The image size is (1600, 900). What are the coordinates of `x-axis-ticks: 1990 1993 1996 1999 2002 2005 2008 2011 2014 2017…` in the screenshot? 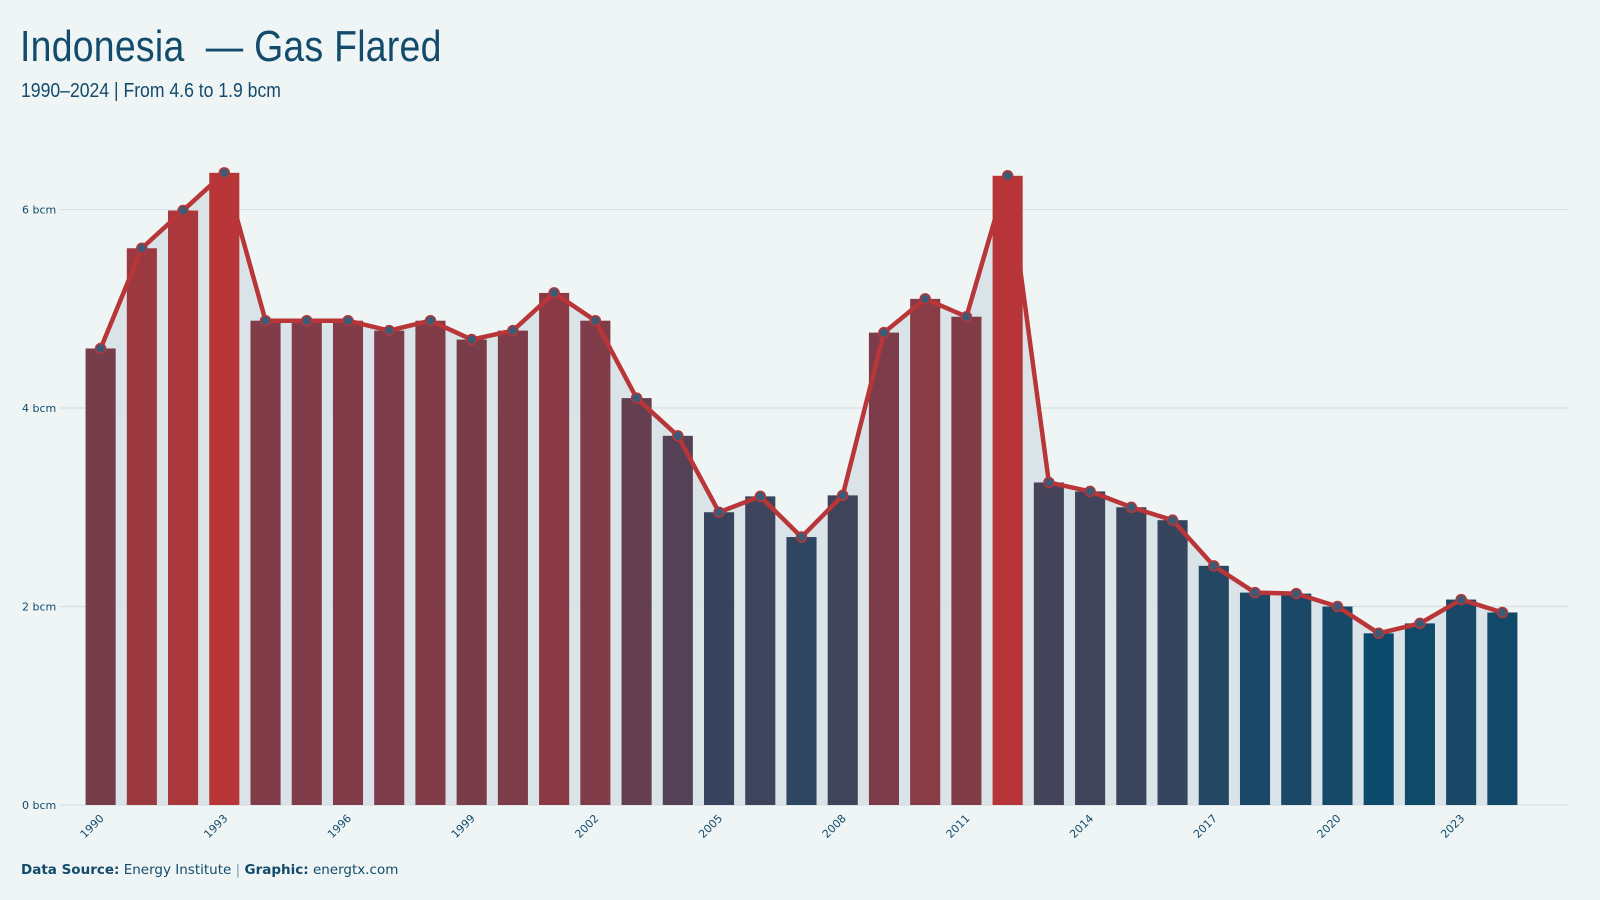 It's located at (773, 826).